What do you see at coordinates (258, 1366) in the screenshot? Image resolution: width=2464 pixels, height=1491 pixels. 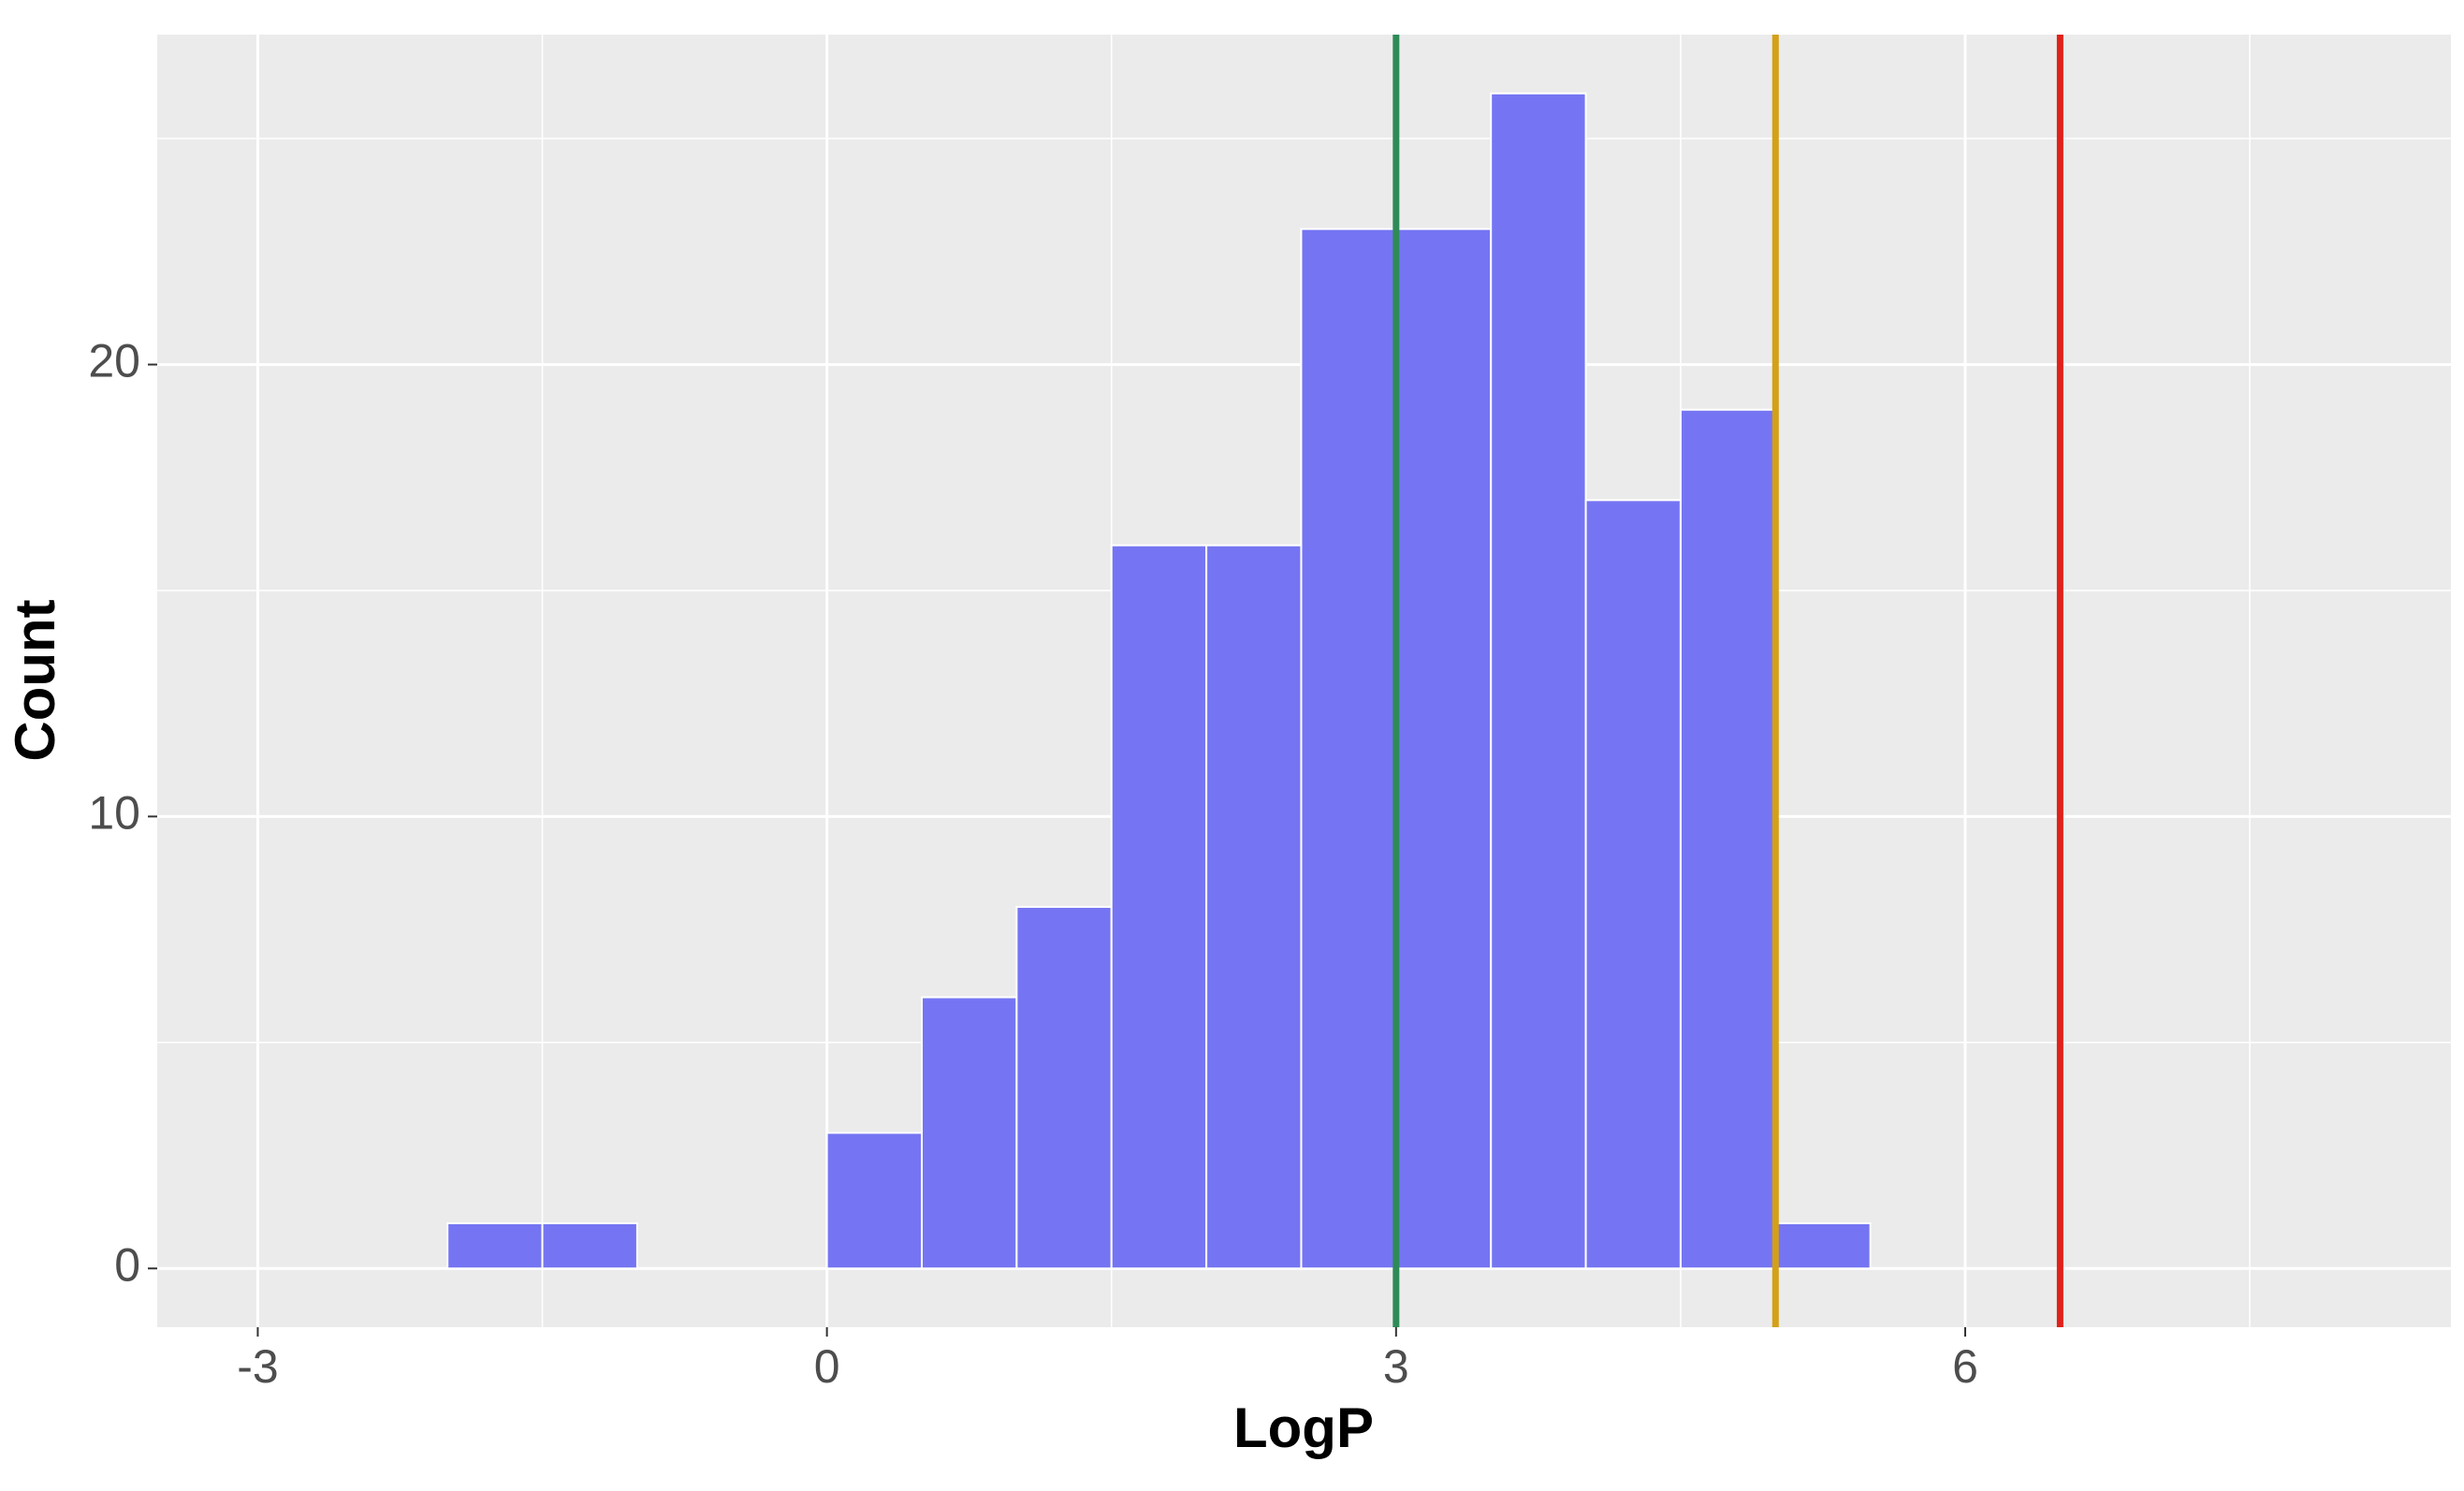 I see `x-tick-label: -3` at bounding box center [258, 1366].